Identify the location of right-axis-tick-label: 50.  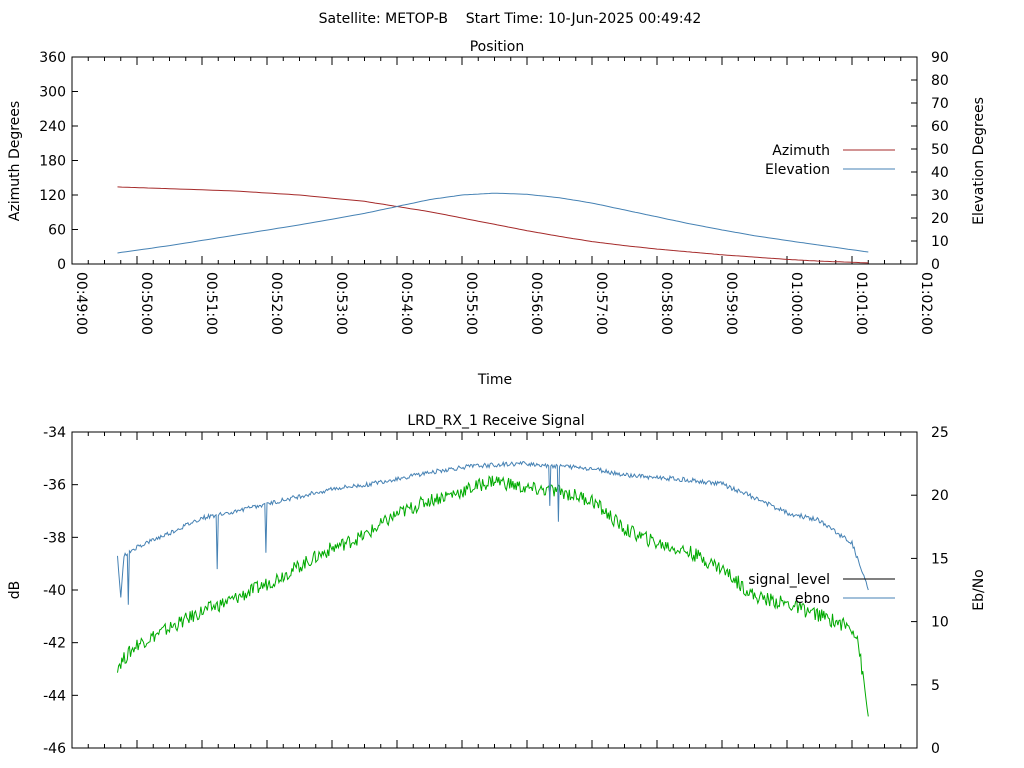
(940, 150).